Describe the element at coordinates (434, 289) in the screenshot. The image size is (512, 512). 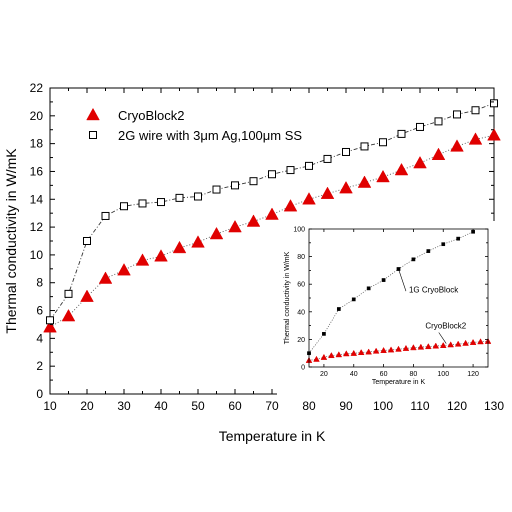
I see `inset-label-1g-cryoblock: 1G CryoBlock` at that location.